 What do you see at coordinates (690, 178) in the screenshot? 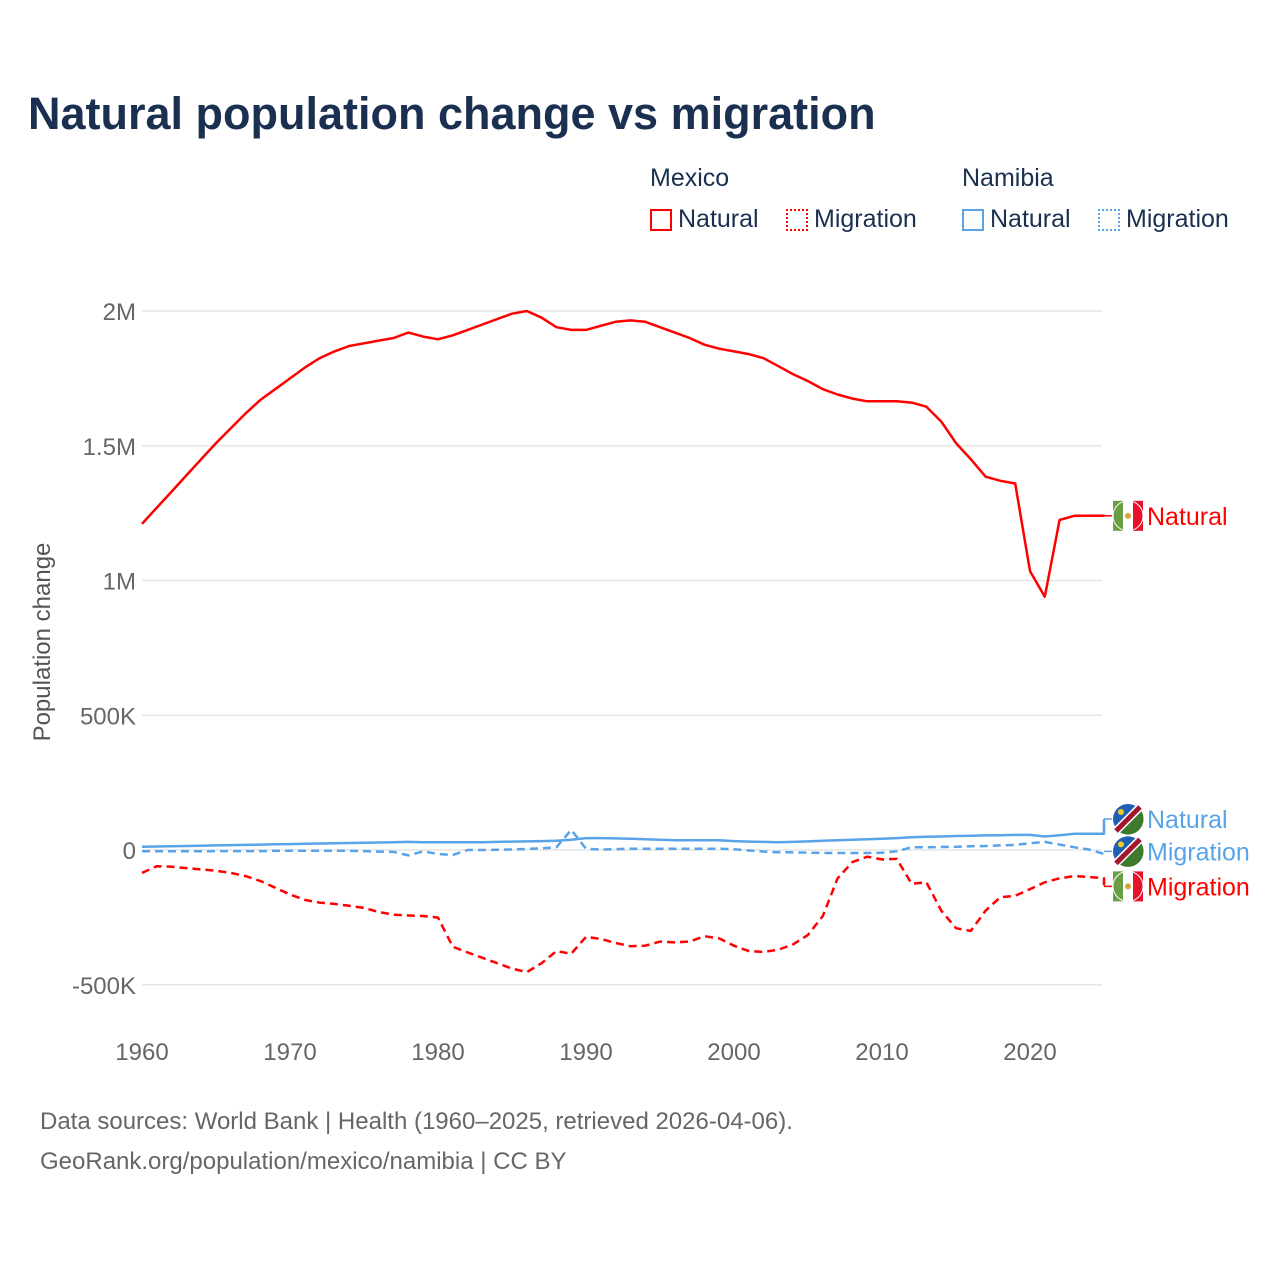
I see `legend-group-mexico: Mexico` at bounding box center [690, 178].